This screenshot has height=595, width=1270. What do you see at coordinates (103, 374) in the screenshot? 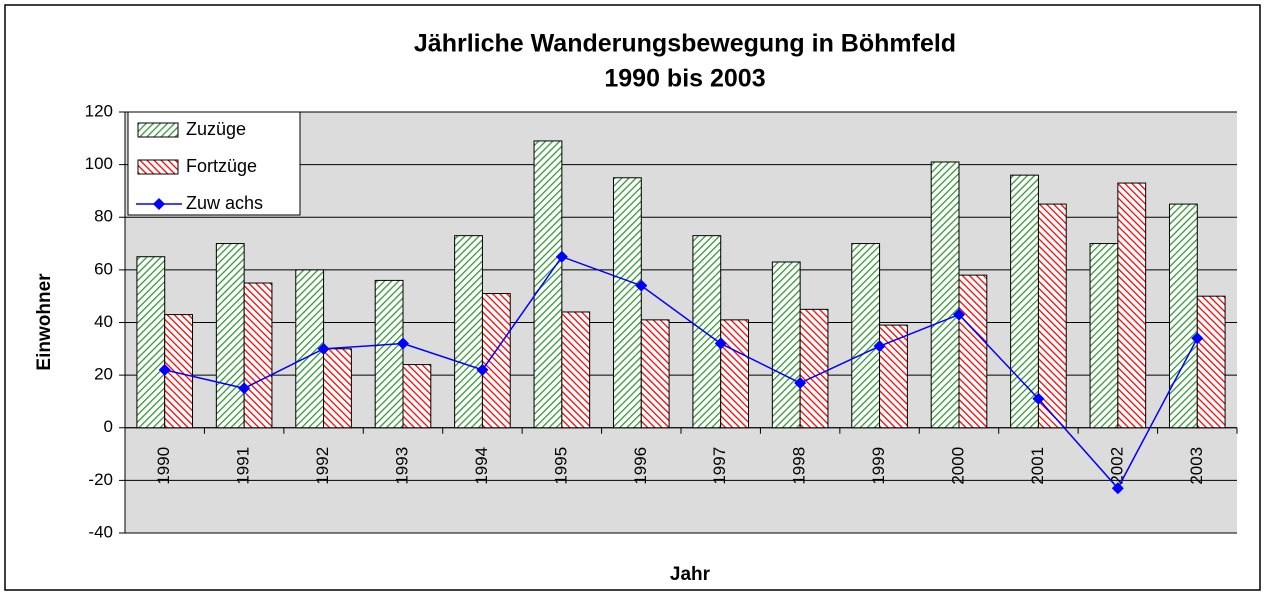
I see `y-tick-label: 20` at bounding box center [103, 374].